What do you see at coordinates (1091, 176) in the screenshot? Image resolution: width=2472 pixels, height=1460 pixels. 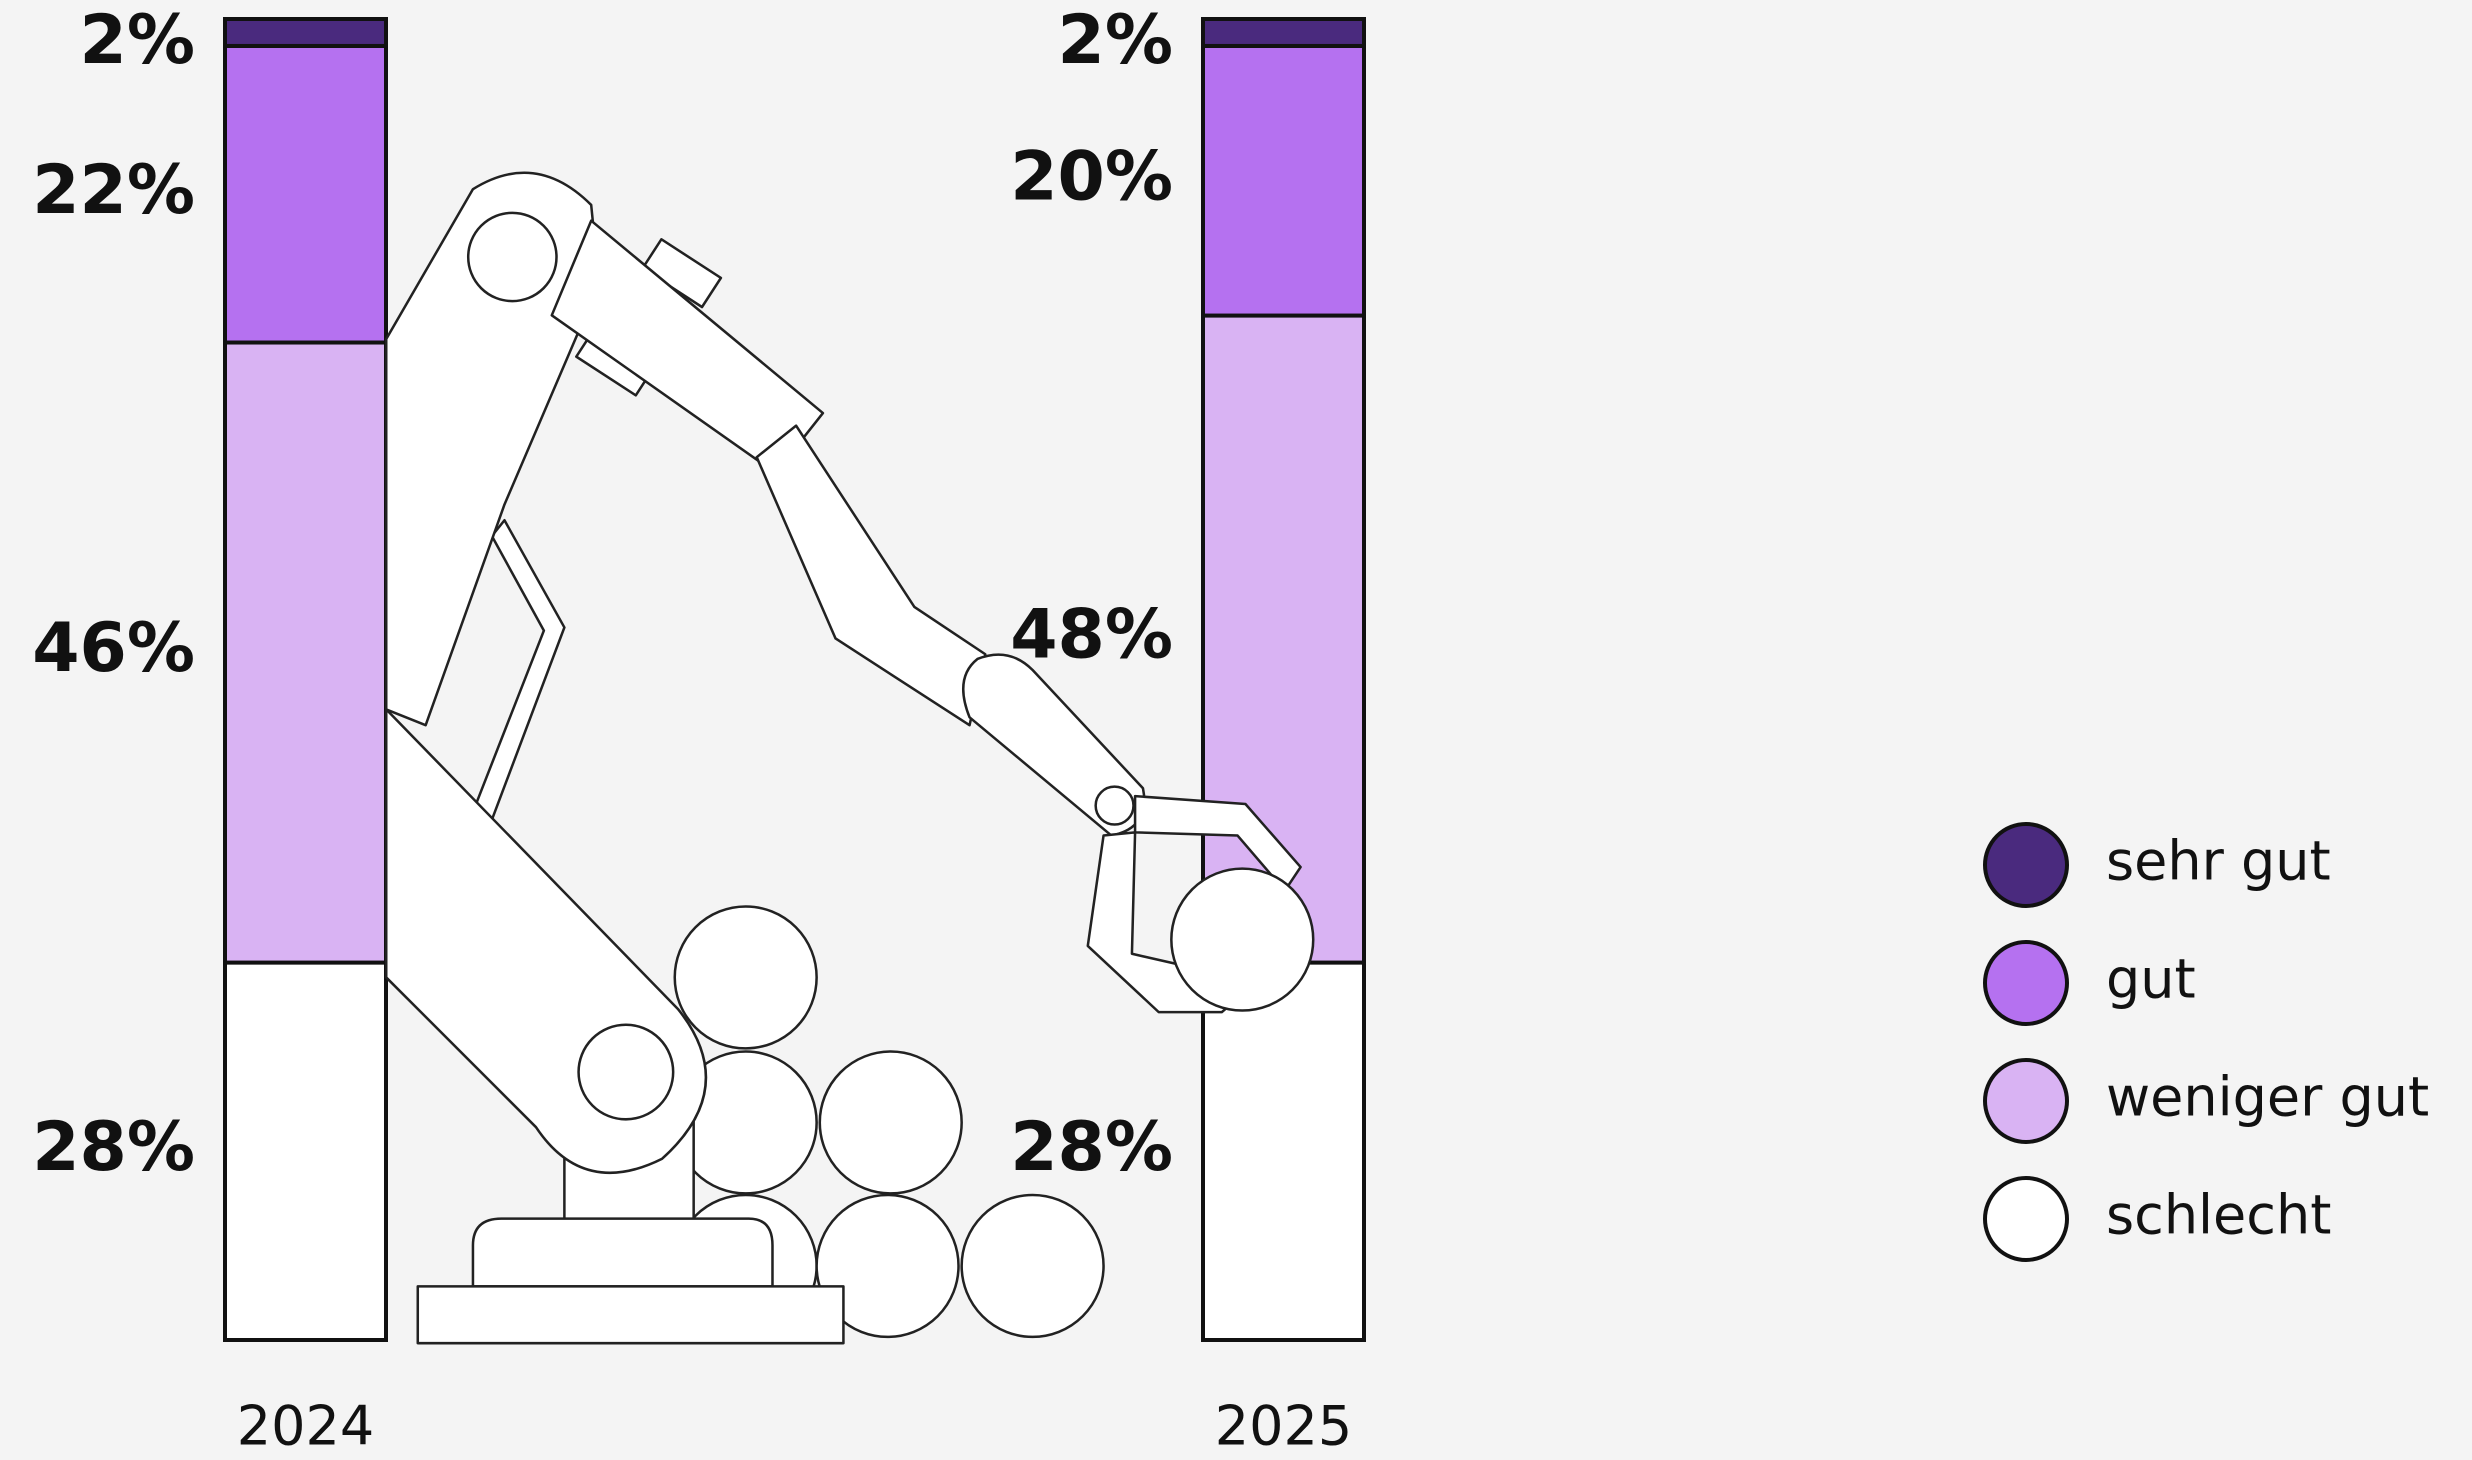 I see `value-label: 20%` at bounding box center [1091, 176].